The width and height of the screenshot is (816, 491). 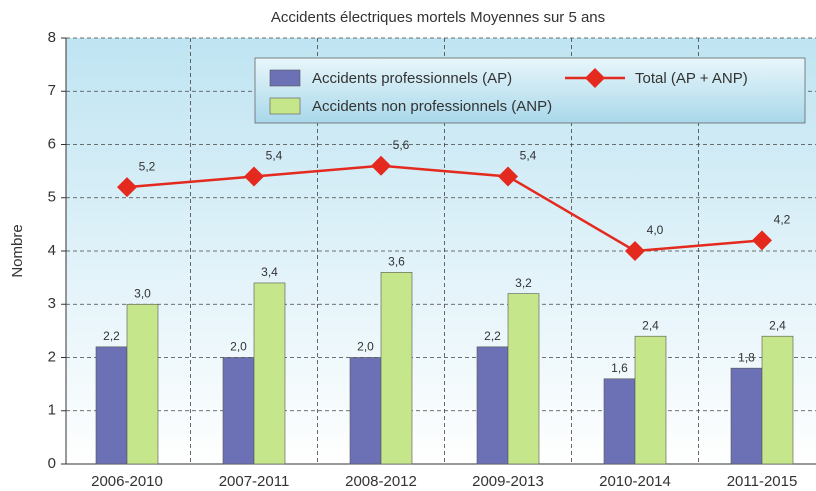 I want to click on y-tick-label: 2, so click(x=52, y=356).